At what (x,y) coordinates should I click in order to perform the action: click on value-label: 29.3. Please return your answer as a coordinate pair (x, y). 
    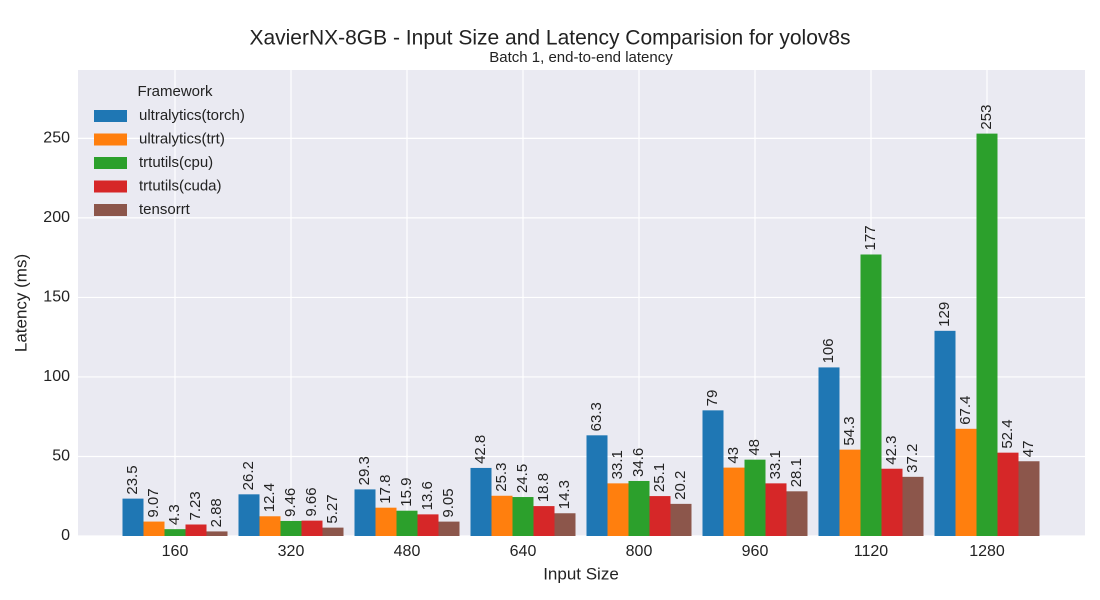
    Looking at the image, I should click on (364, 470).